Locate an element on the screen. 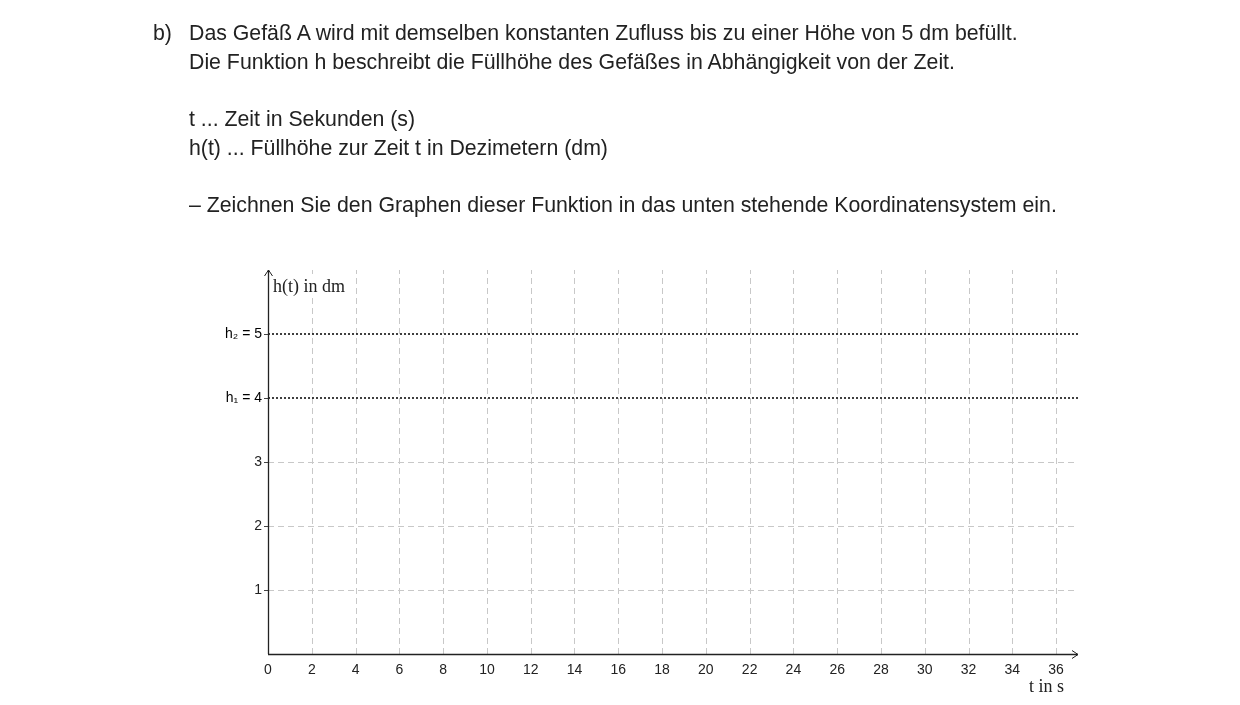  x-tick-label: 6 is located at coordinates (399, 669).